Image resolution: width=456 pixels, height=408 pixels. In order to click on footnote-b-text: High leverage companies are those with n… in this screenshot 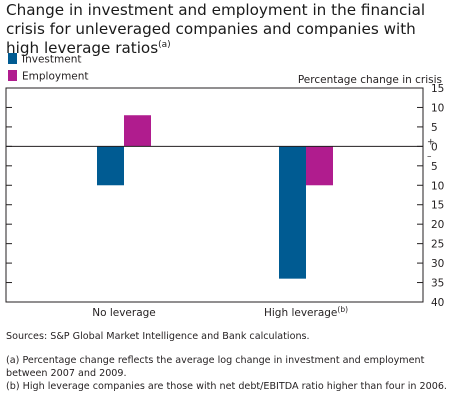, I will do `click(234, 386)`.